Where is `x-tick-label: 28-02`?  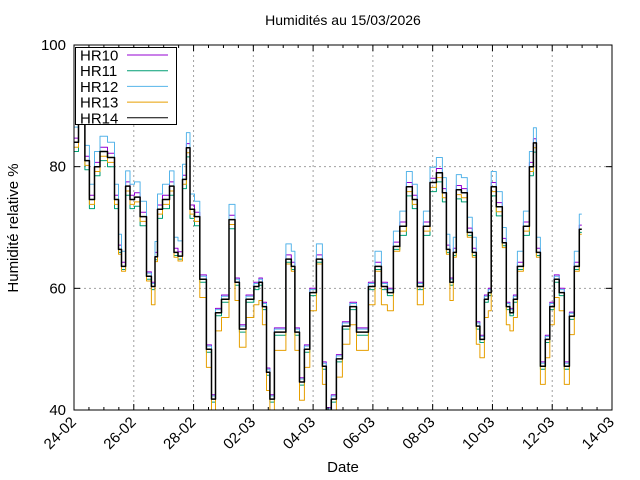
x-tick-label: 28-02 is located at coordinates (179, 433).